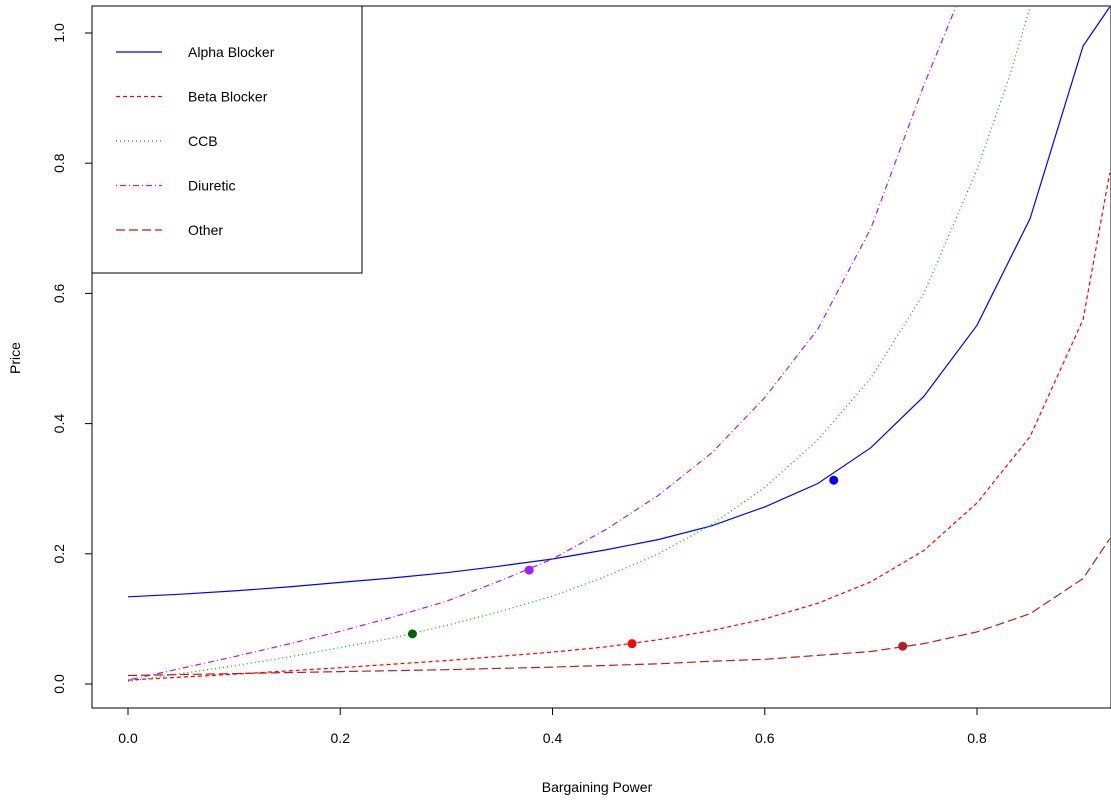  I want to click on x-tick-label: 0.6, so click(765, 738).